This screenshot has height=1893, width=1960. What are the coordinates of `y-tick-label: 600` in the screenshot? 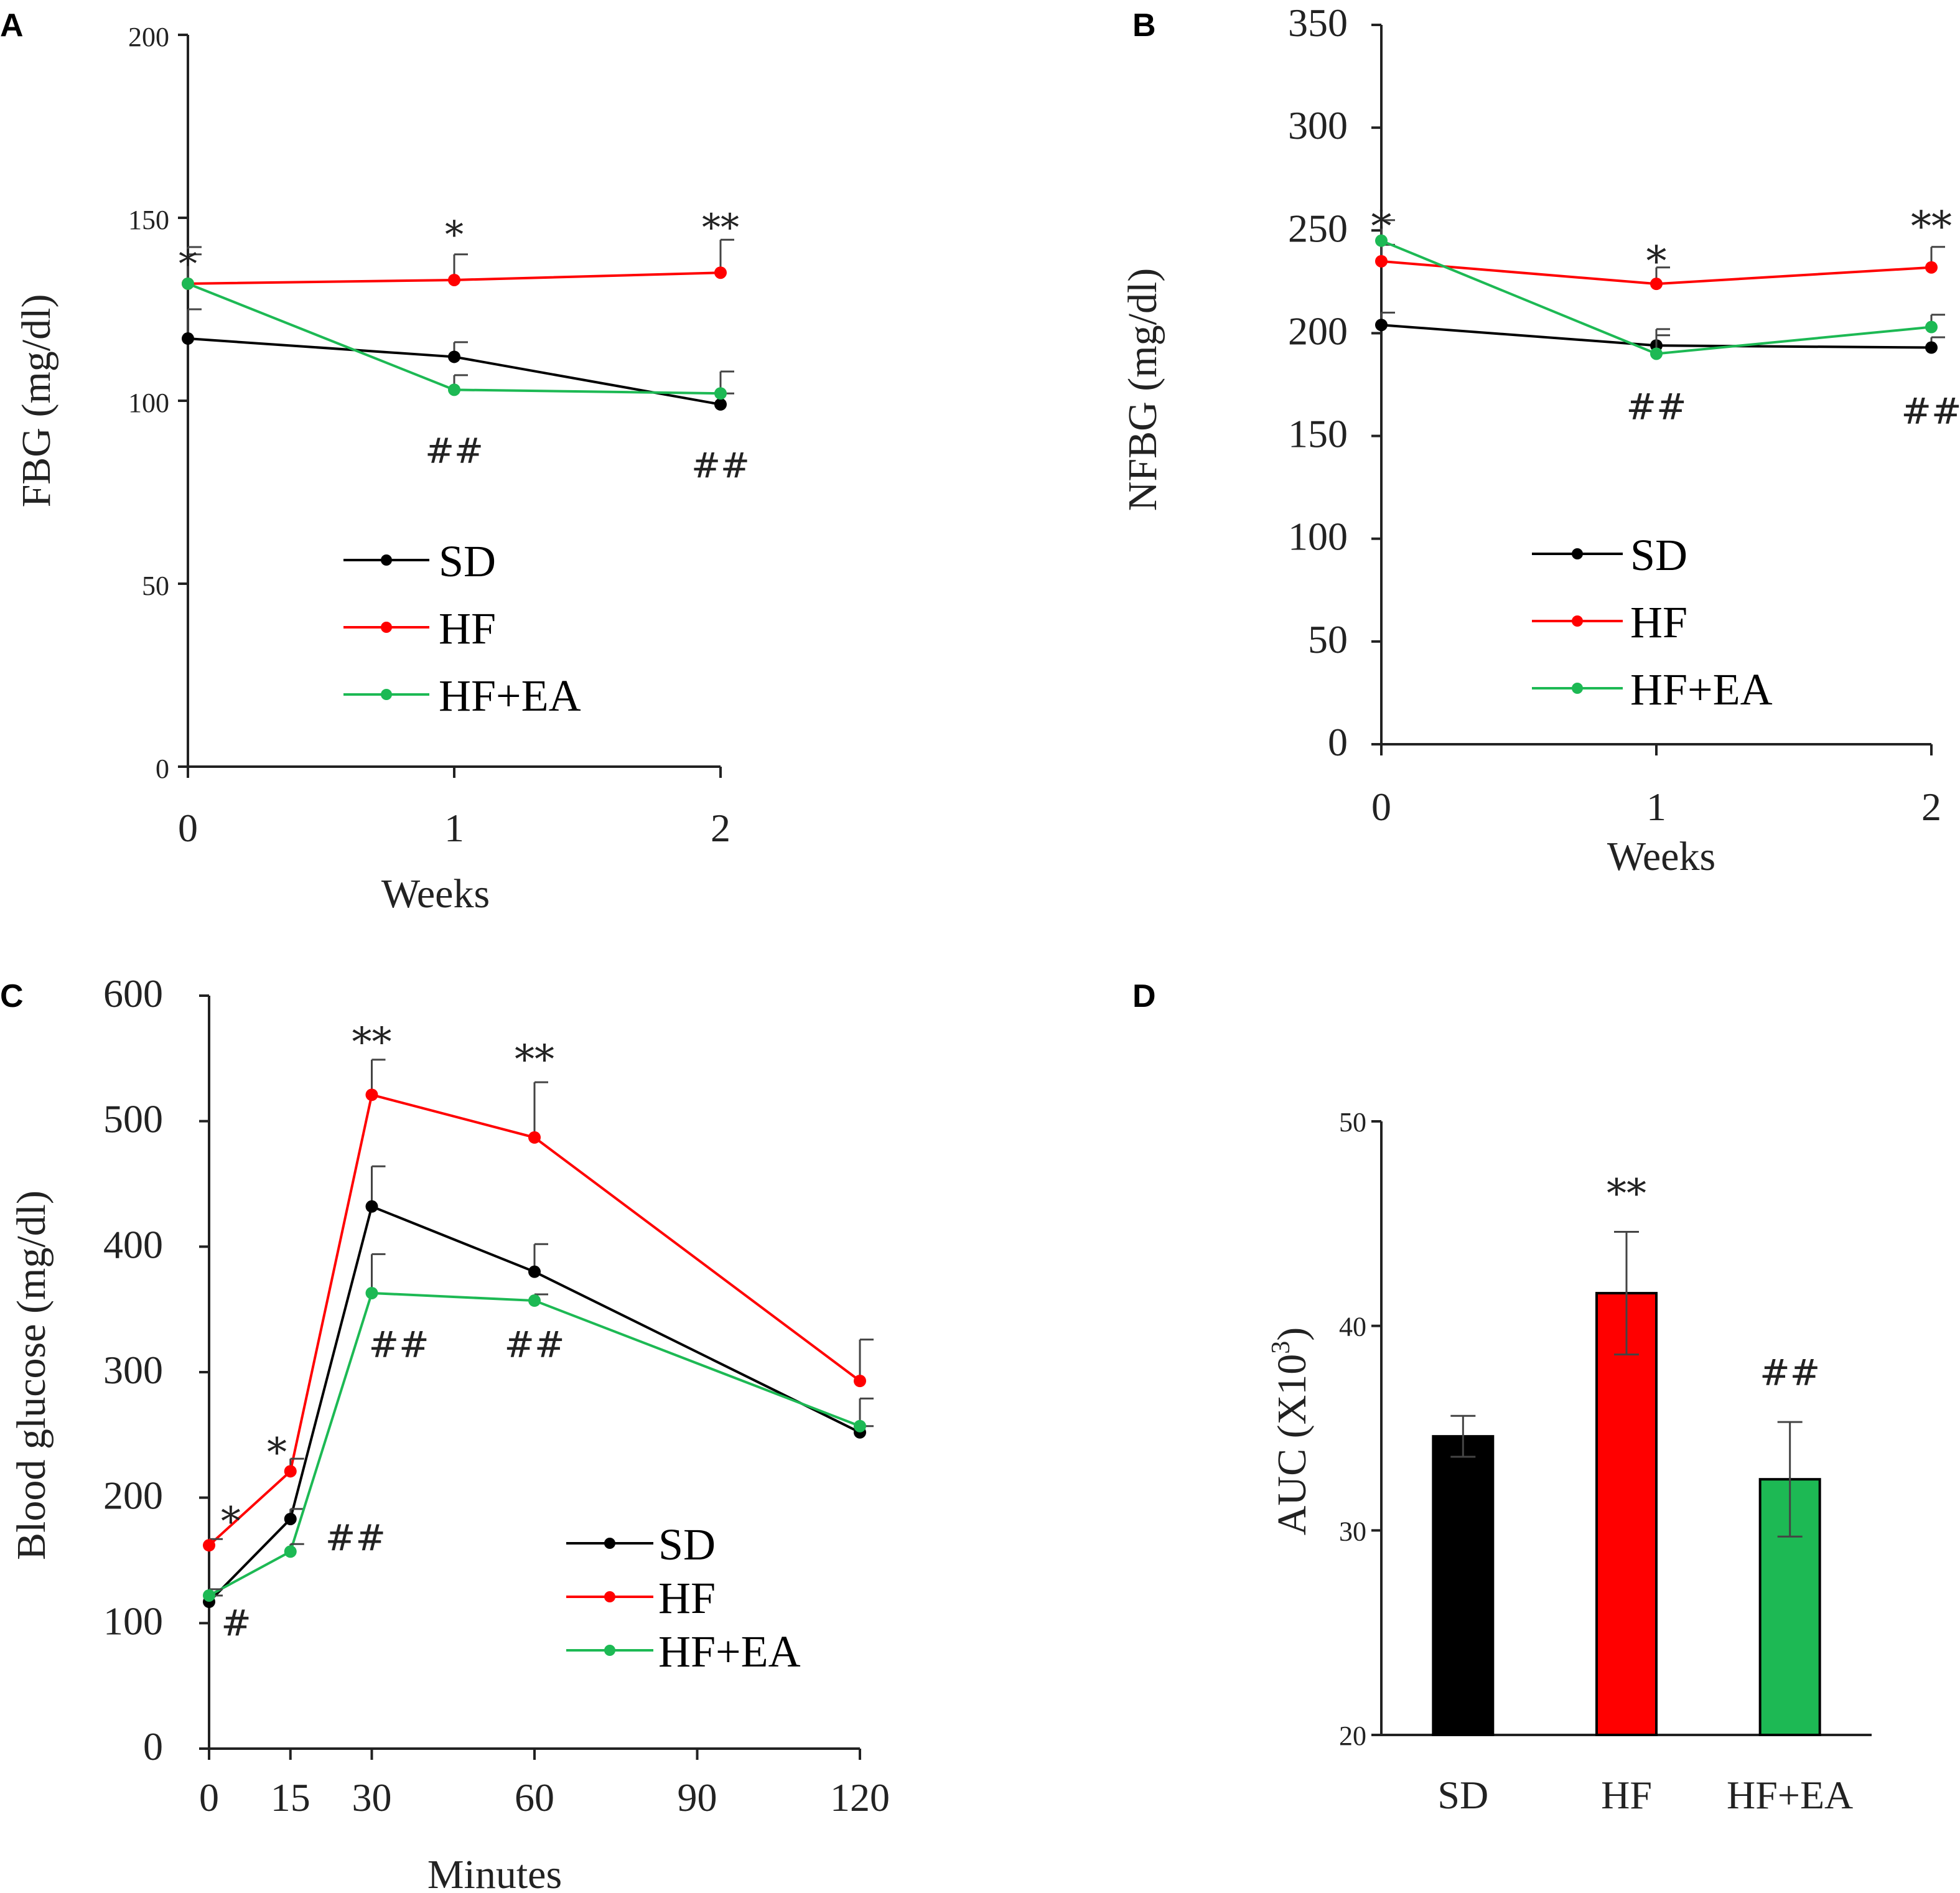 It's located at (133, 993).